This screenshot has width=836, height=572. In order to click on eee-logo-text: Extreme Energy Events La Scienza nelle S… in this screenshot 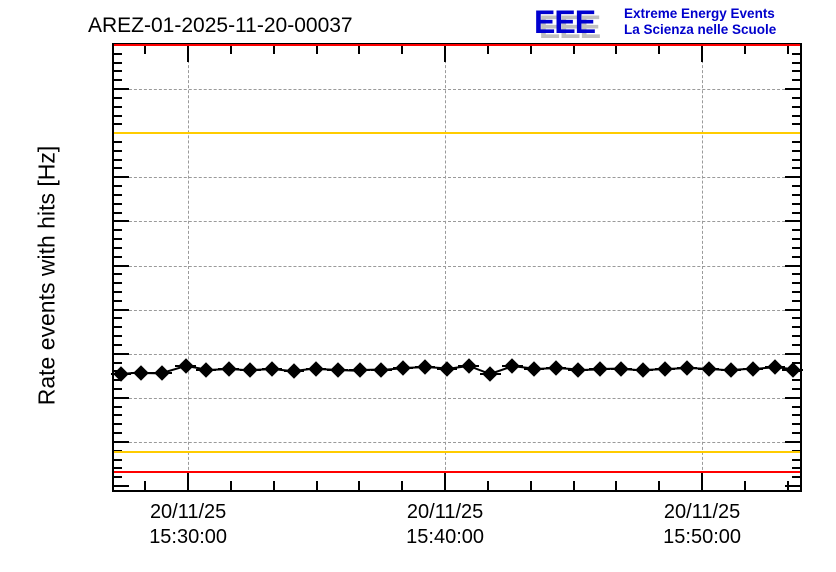, I will do `click(700, 22)`.